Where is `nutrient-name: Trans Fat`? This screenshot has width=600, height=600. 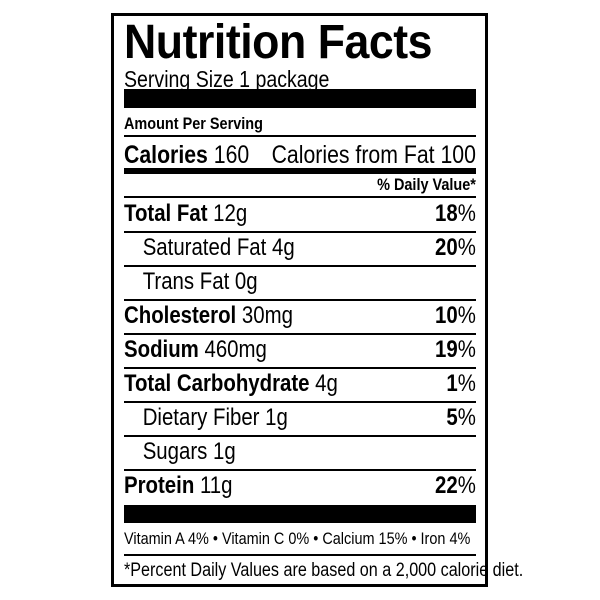 nutrient-name: Trans Fat is located at coordinates (186, 281).